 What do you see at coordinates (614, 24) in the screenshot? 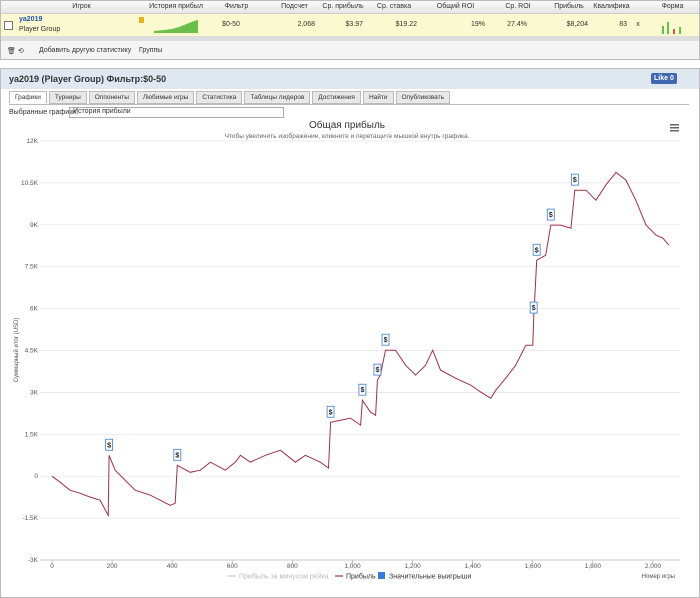
I see `cell: 83` at bounding box center [614, 24].